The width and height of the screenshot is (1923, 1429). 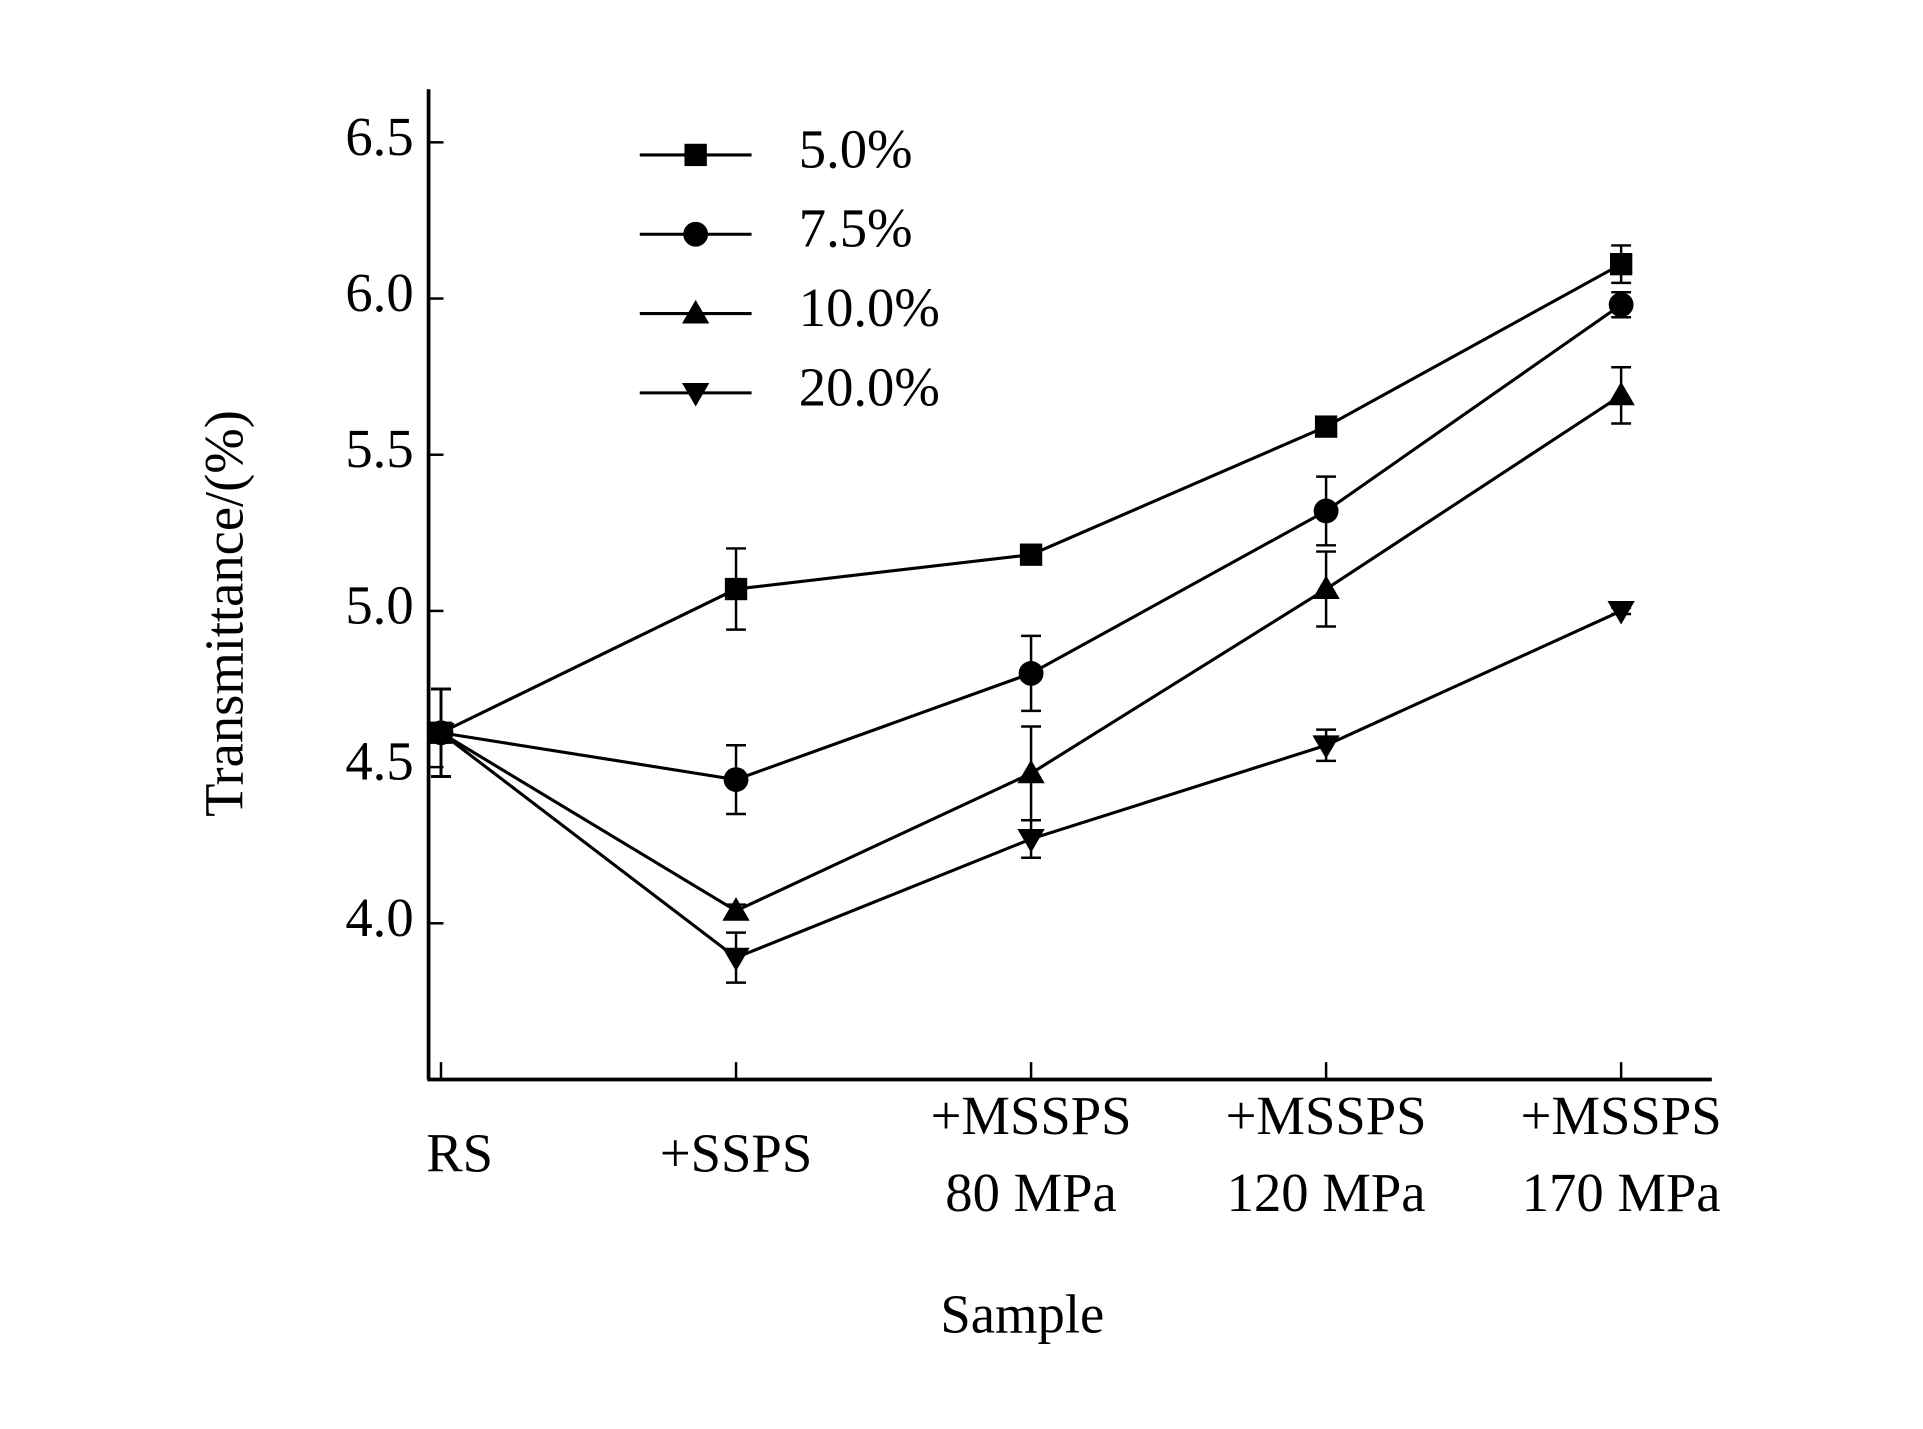 What do you see at coordinates (379, 604) in the screenshot?
I see `y-tick-label: 5.0` at bounding box center [379, 604].